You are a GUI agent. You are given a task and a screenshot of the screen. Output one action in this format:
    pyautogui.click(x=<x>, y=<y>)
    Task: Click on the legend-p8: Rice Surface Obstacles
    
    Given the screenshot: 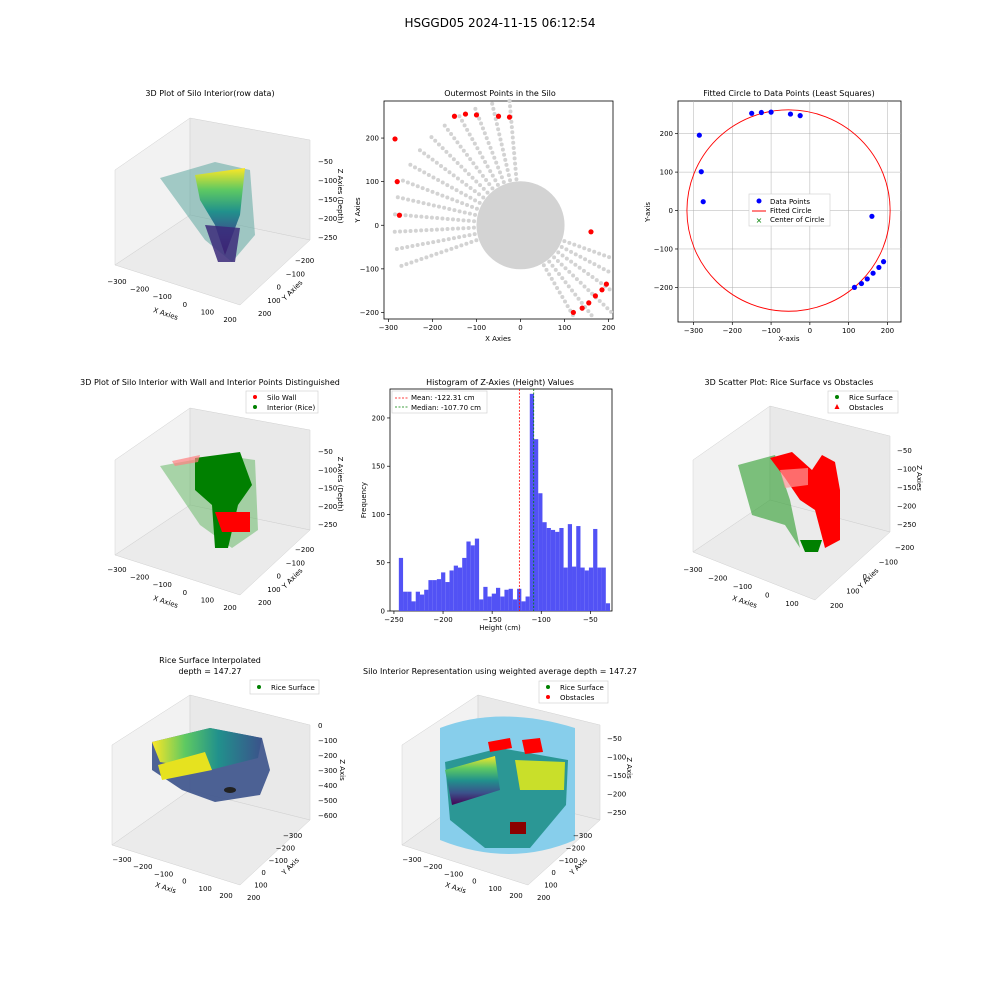 What is the action you would take?
    pyautogui.click(x=573, y=692)
    